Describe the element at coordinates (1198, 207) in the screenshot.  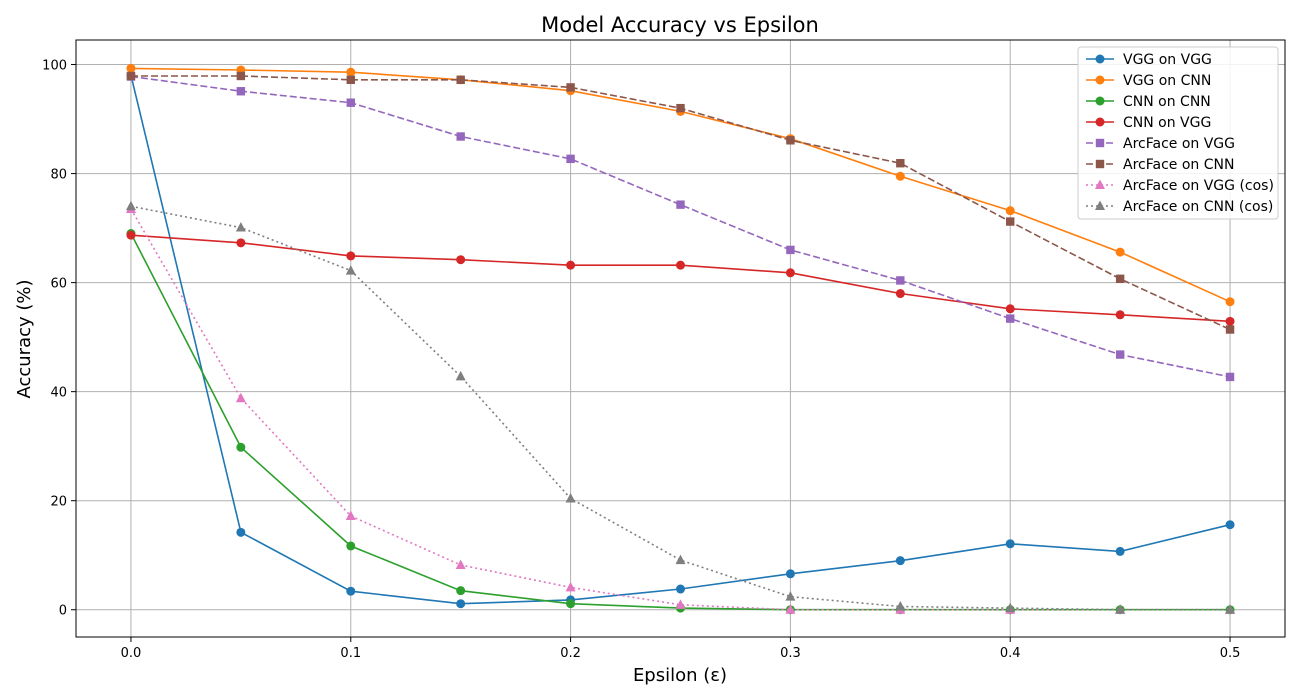
I see `legend-label: ArcFace on CNN (cos)` at that location.